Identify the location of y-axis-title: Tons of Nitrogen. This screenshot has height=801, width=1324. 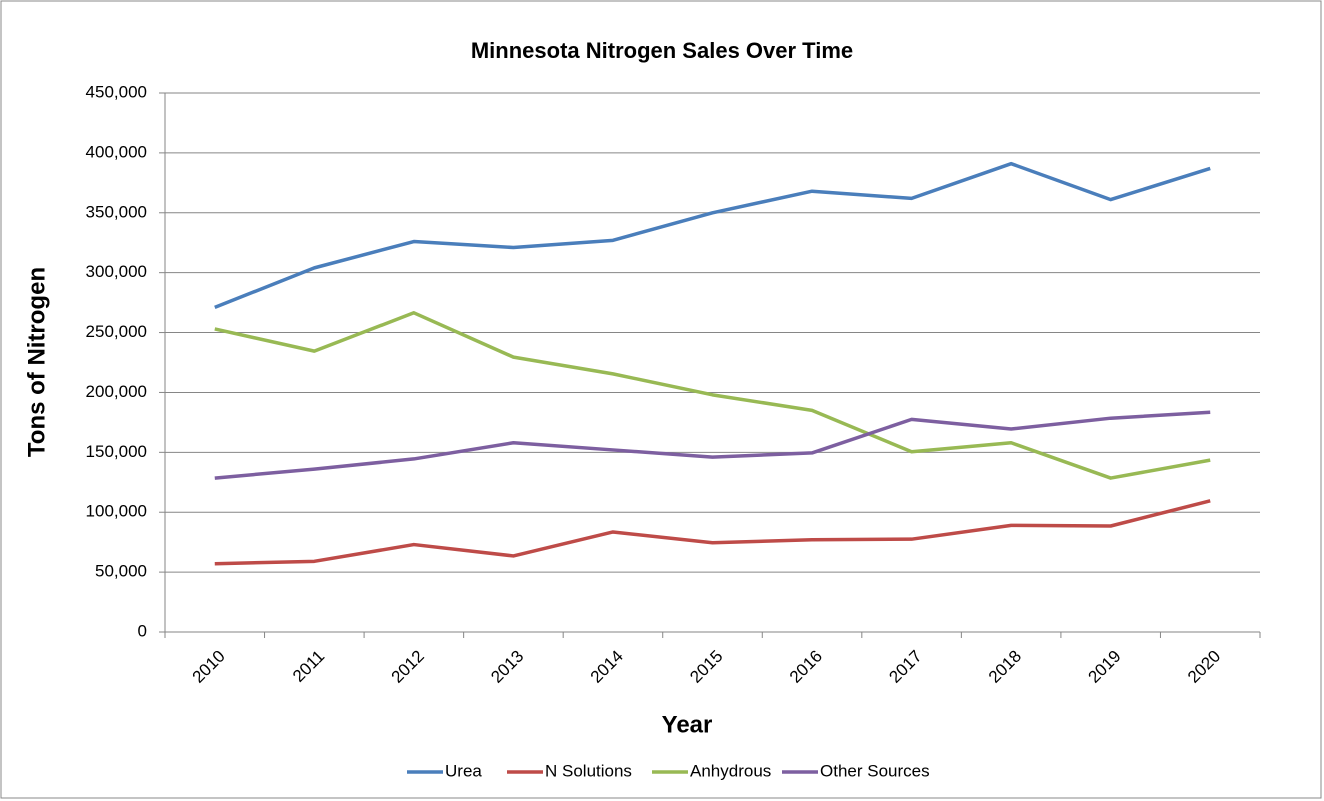
(36, 362).